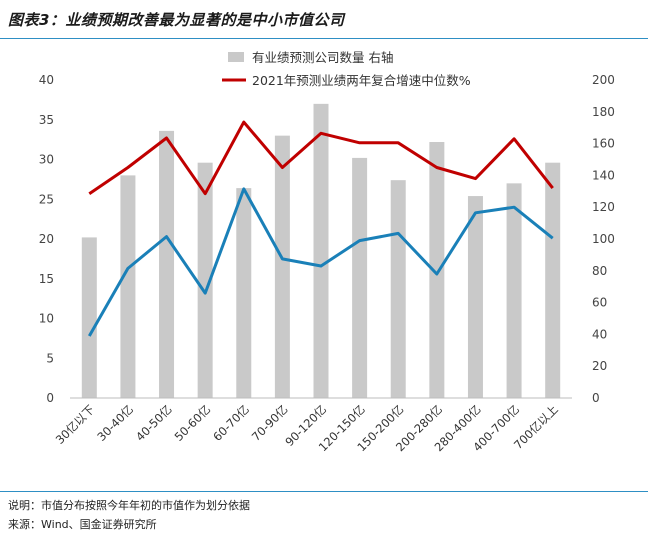 The image size is (648, 538). I want to click on y-right-tick-label: 60, so click(599, 303).